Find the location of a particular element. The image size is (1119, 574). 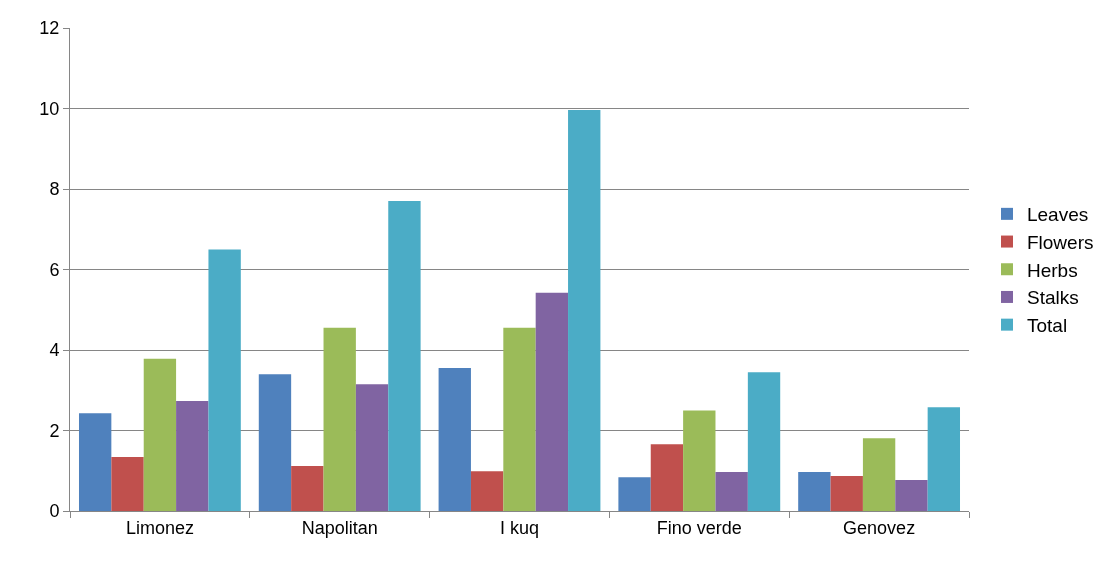

y-tick-label: 10 is located at coordinates (49, 108).